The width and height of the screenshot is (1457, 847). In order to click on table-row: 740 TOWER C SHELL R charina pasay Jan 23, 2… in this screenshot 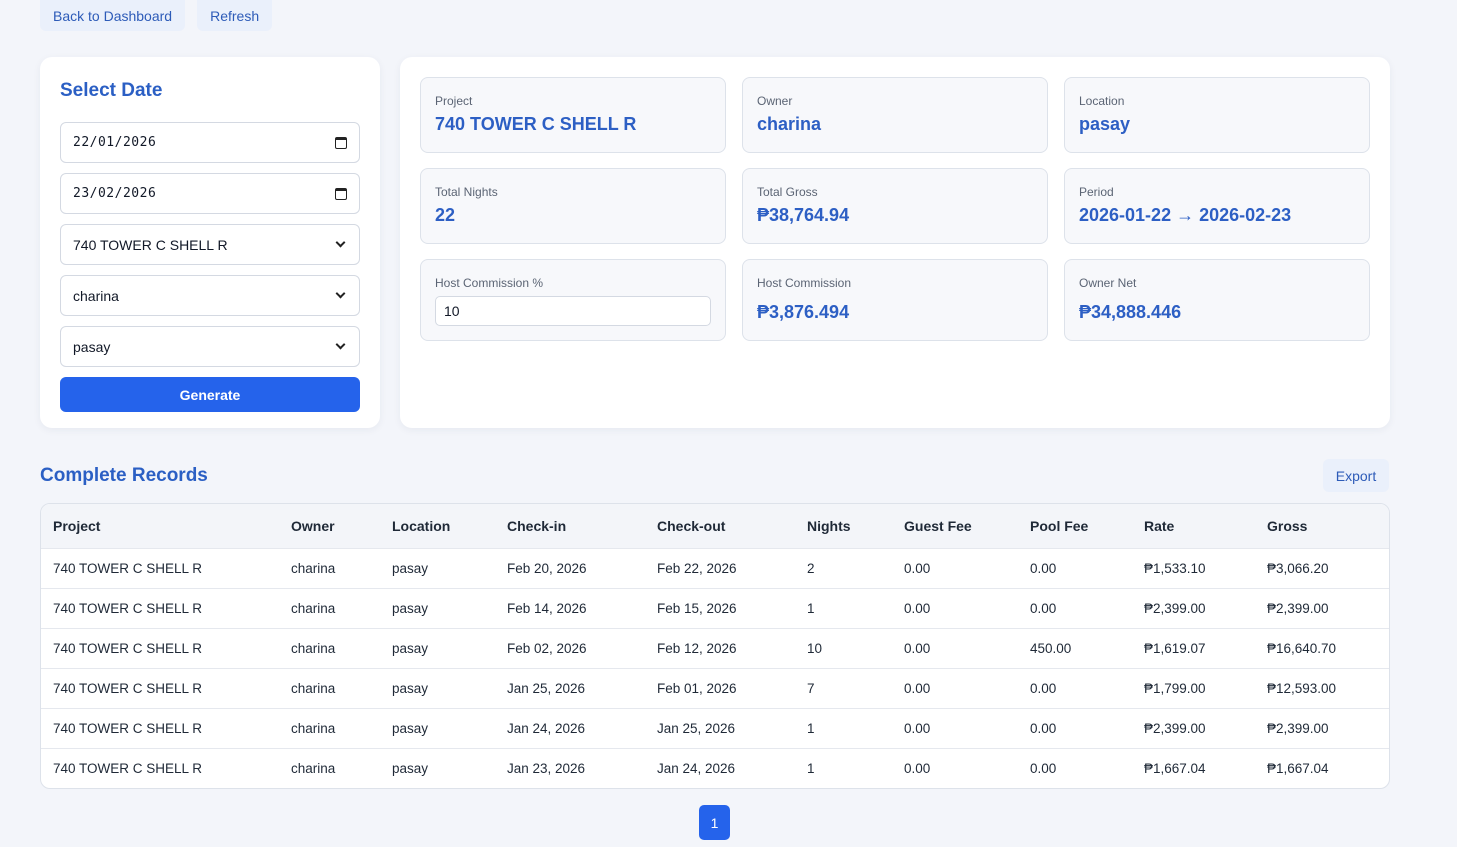, I will do `click(715, 768)`.